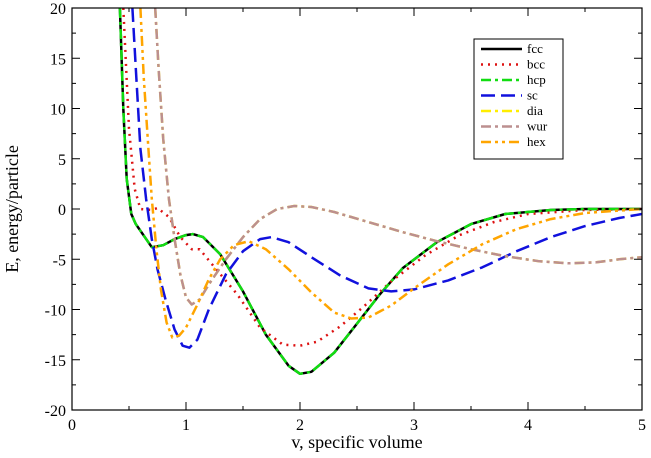  Describe the element at coordinates (642, 425) in the screenshot. I see `x-tick-label: 5` at that location.